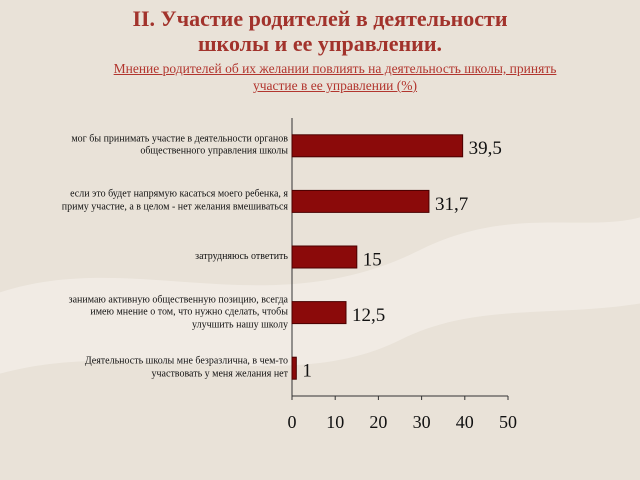  Describe the element at coordinates (378, 422) in the screenshot. I see `x-tick-label: 20` at that location.